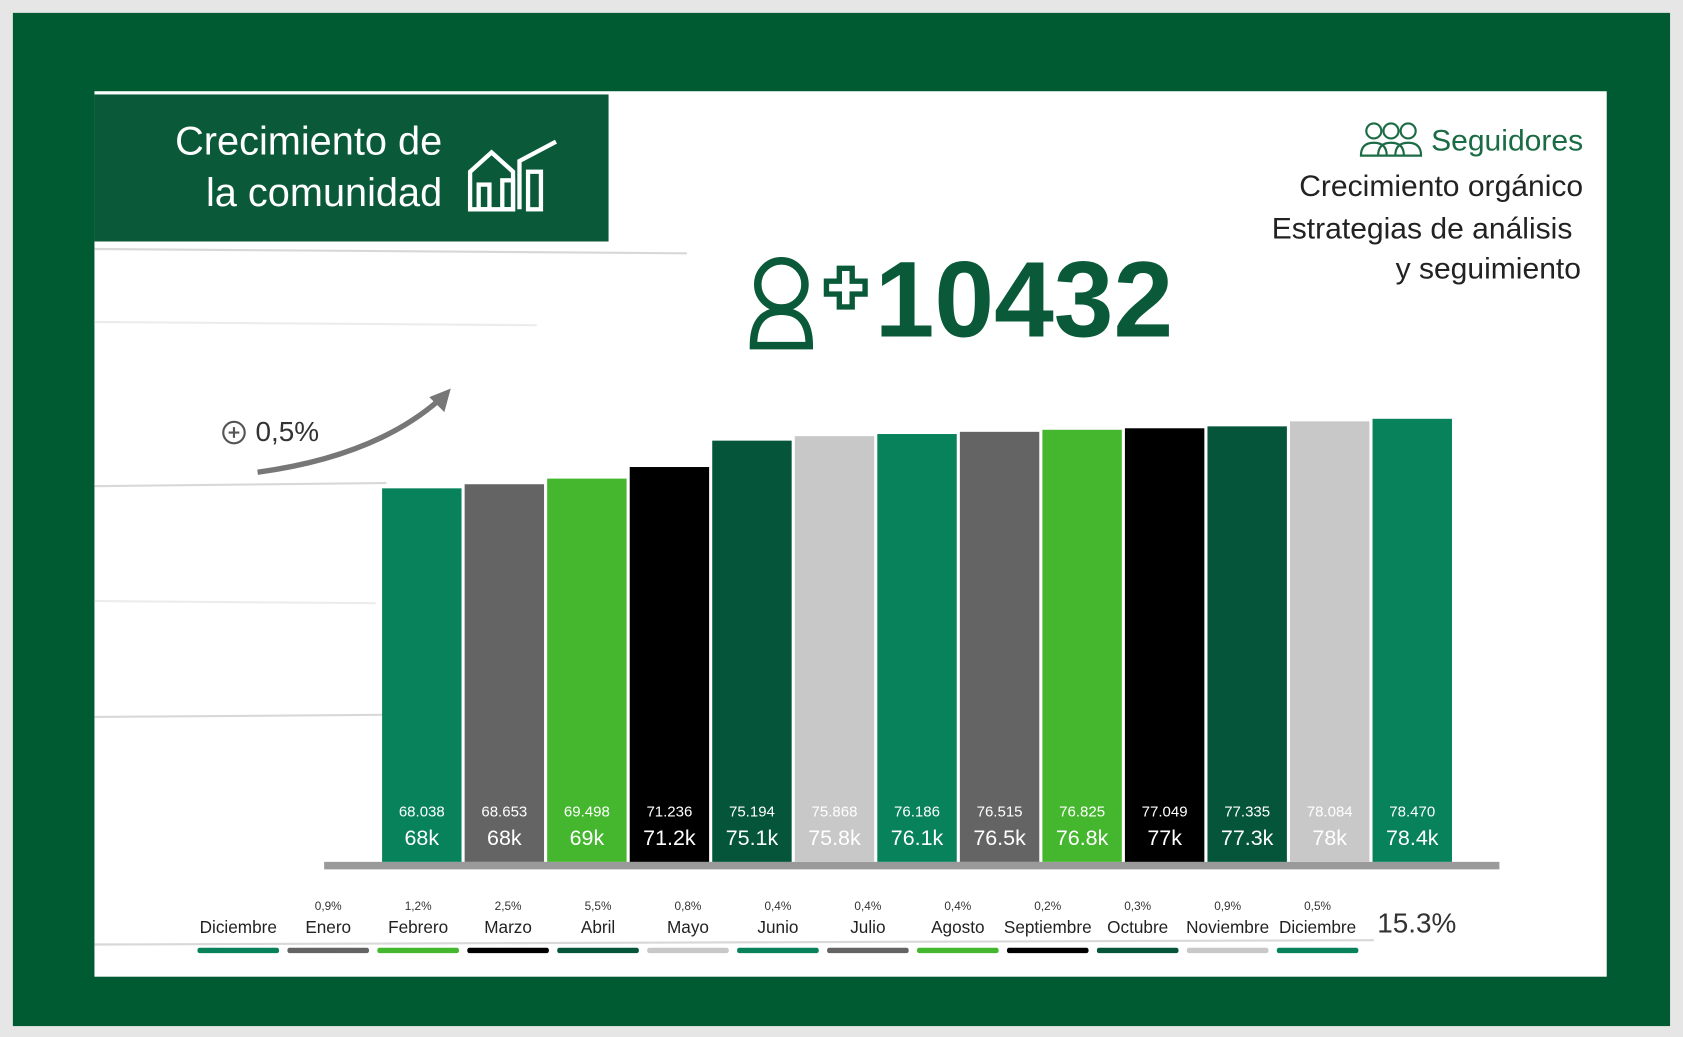  What do you see at coordinates (598, 927) in the screenshot?
I see `x-tick-label: Abril` at bounding box center [598, 927].